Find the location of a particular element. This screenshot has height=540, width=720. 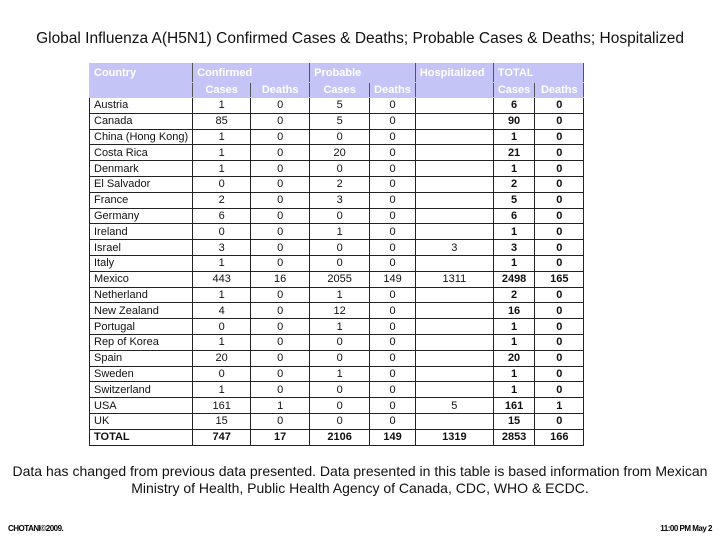

country-cell: Switzerland is located at coordinates (141, 390).